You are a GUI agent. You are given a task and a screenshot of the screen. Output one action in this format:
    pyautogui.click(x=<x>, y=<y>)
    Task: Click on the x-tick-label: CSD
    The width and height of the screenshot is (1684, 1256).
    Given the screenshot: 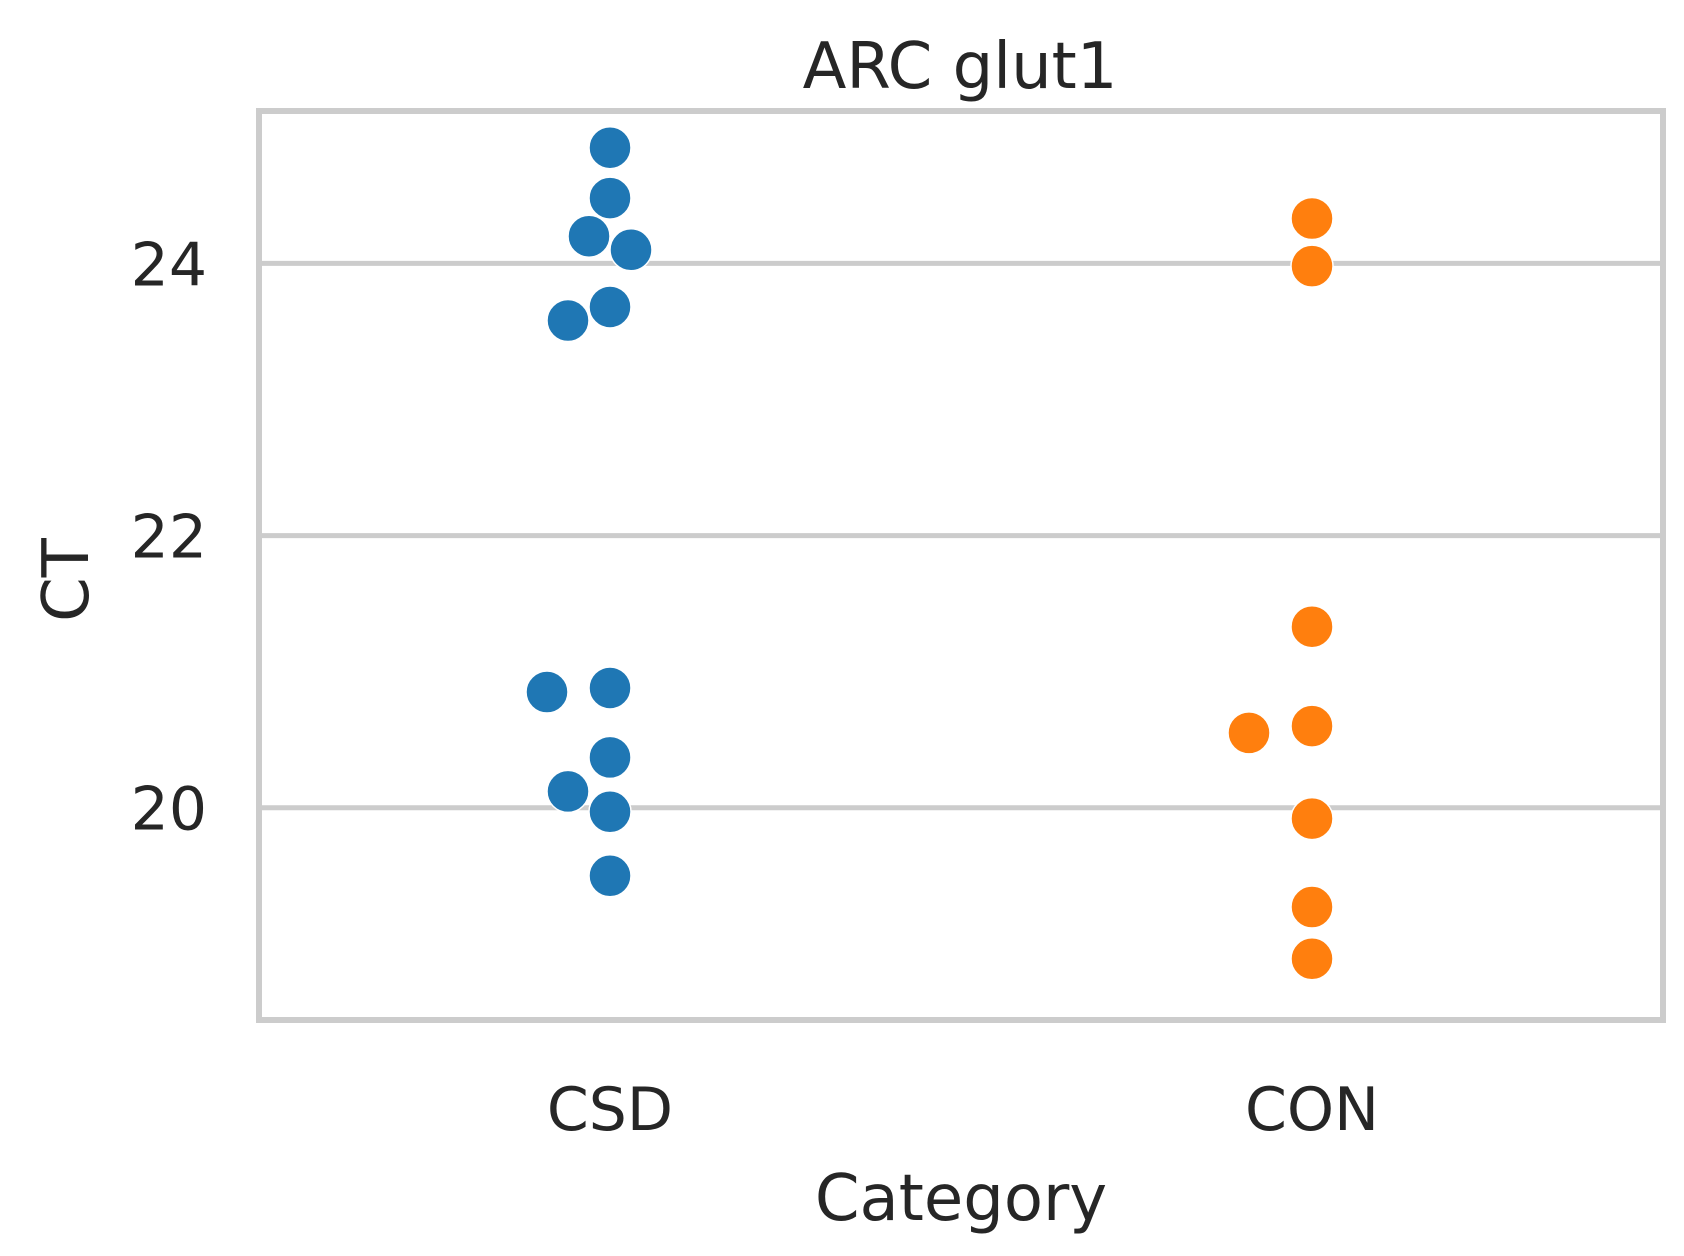 What is the action you would take?
    pyautogui.click(x=610, y=1110)
    